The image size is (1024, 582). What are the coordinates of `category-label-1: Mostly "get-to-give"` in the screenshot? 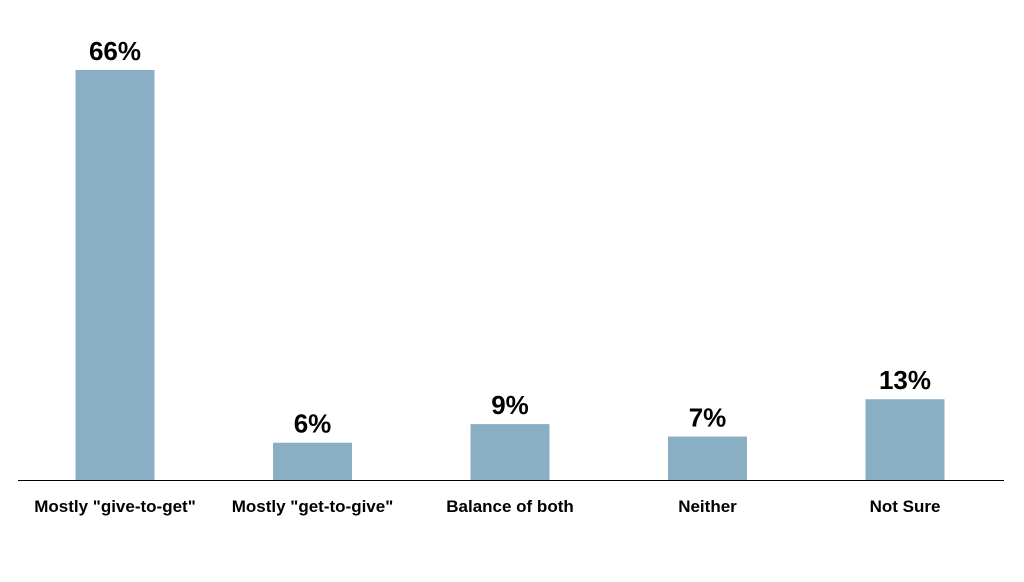 It's located at (313, 506).